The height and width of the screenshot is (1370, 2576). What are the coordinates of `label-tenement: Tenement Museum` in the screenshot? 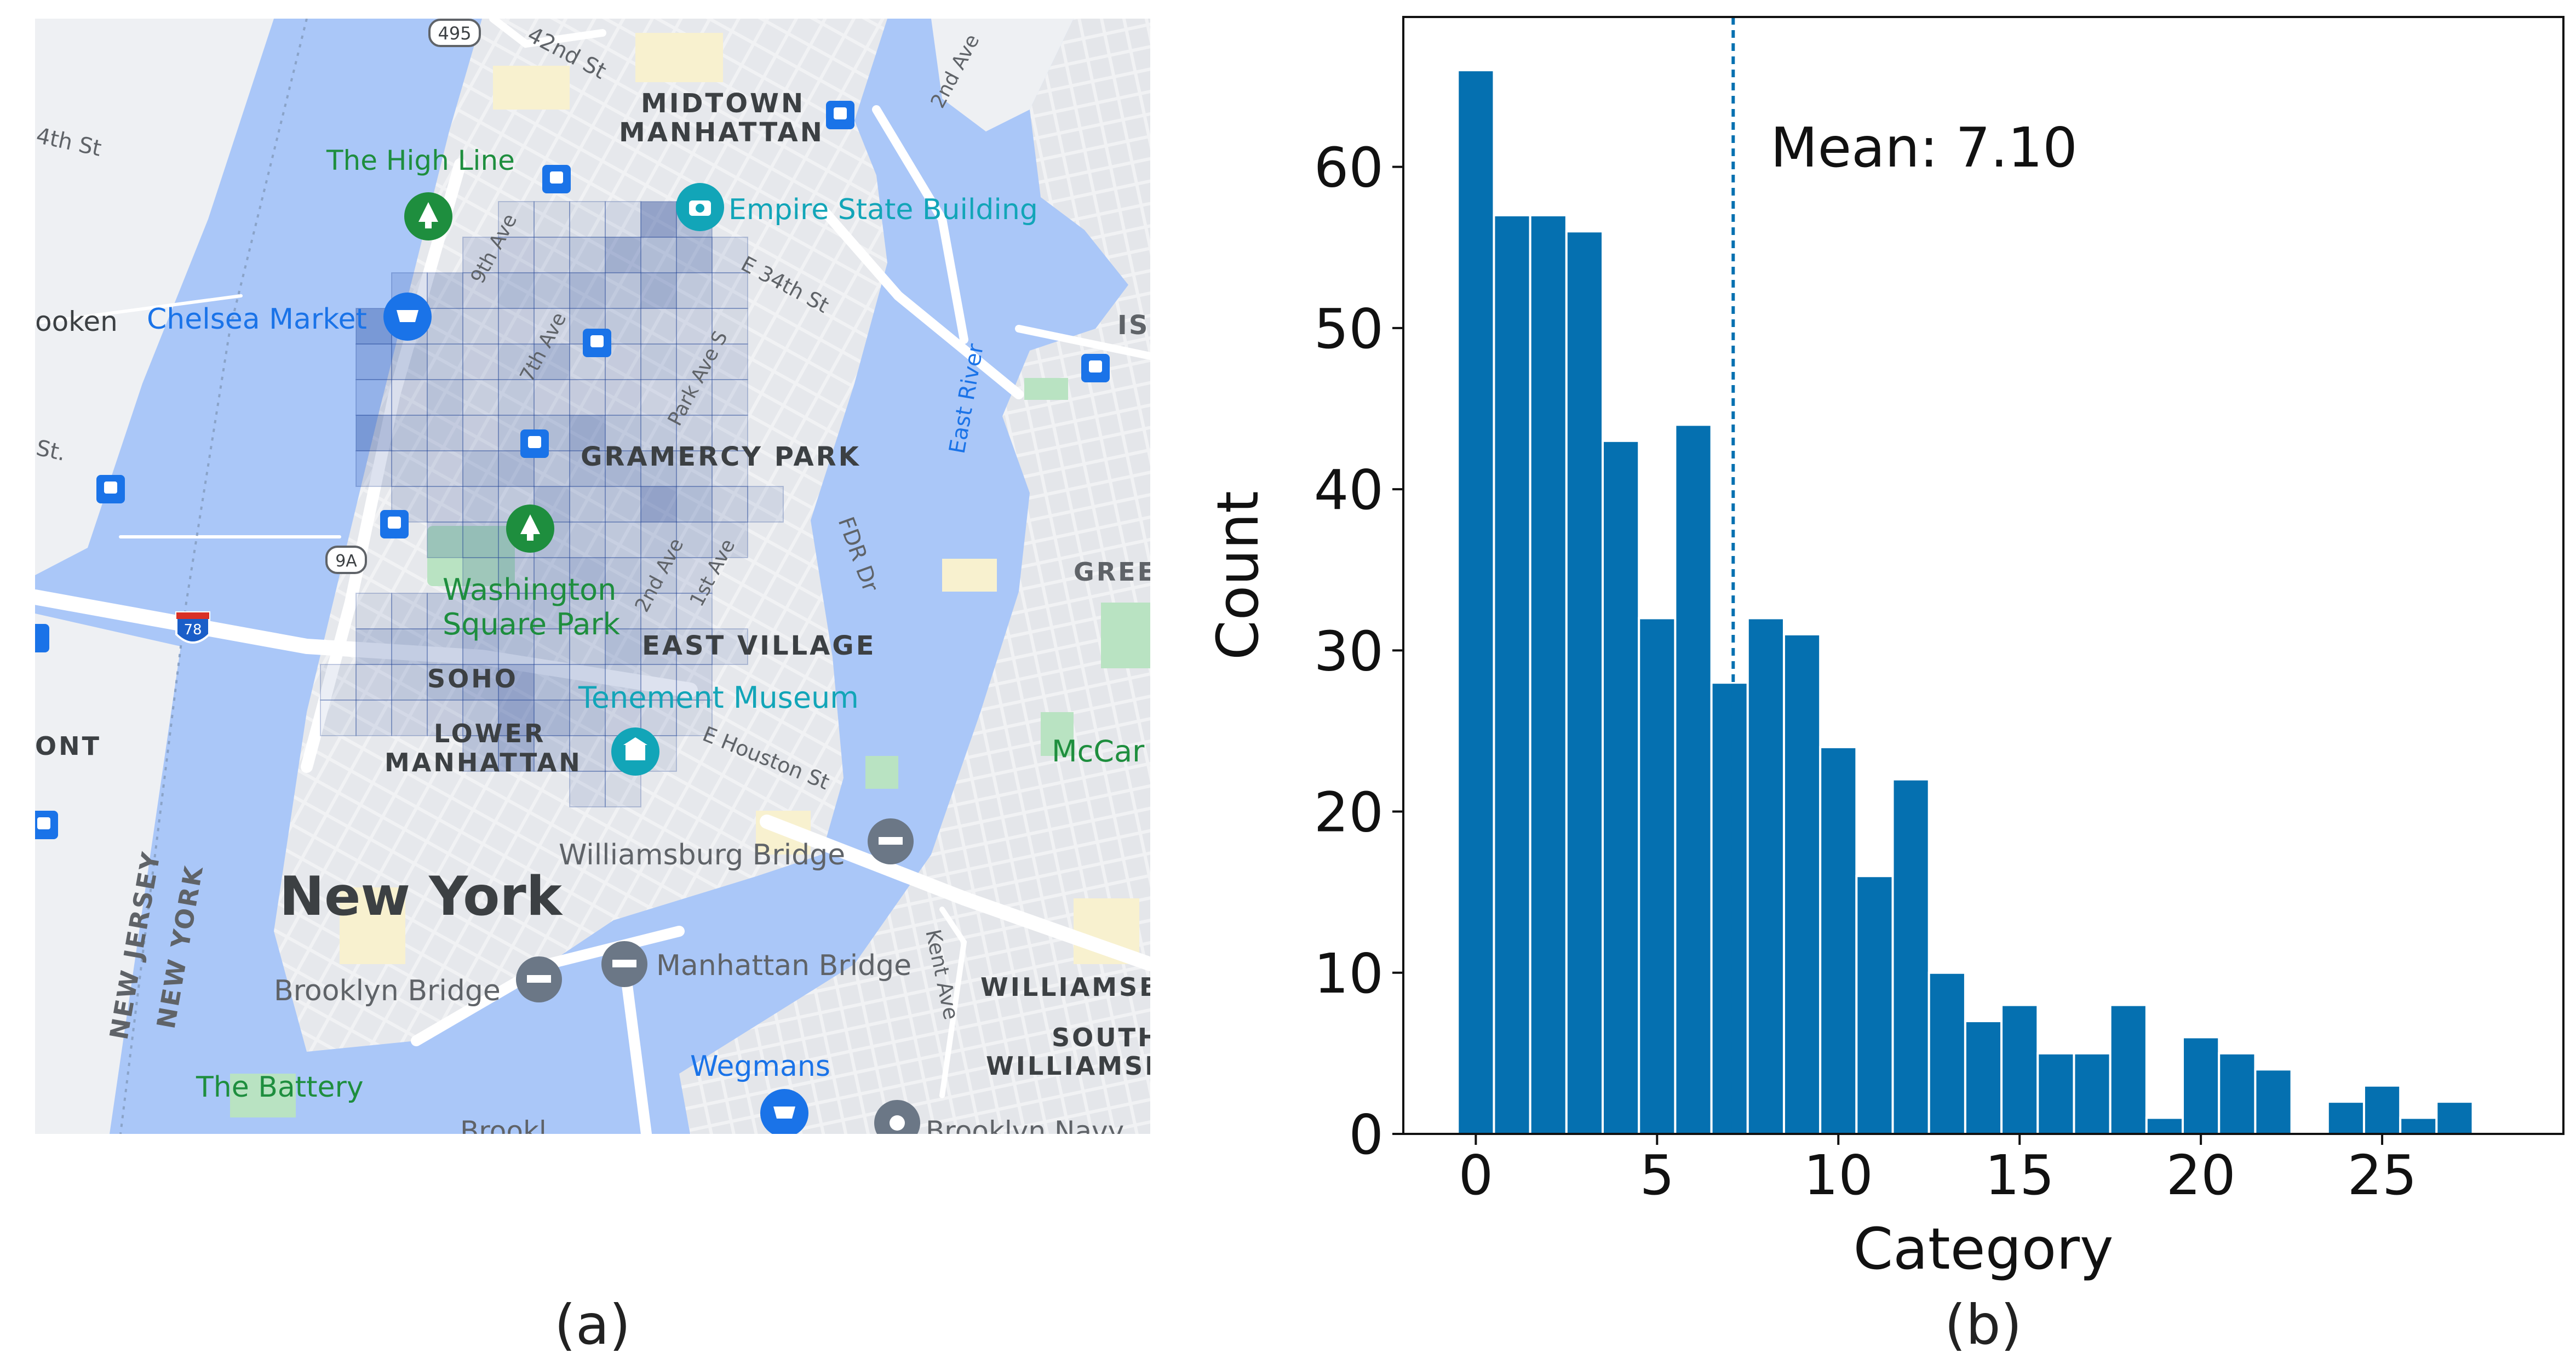 It's located at (718, 697).